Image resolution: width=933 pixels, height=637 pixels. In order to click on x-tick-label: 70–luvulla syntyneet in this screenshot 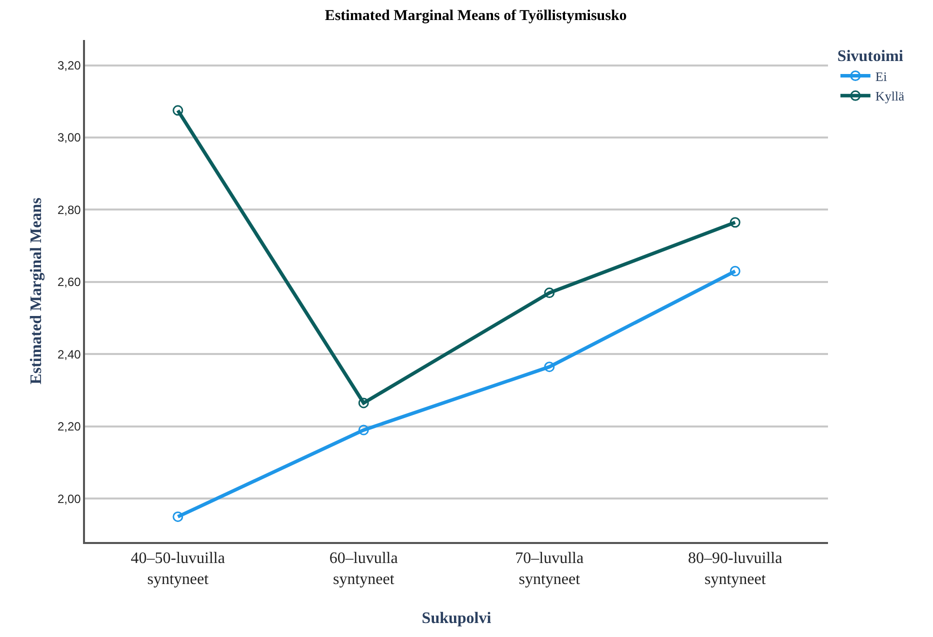, I will do `click(549, 569)`.